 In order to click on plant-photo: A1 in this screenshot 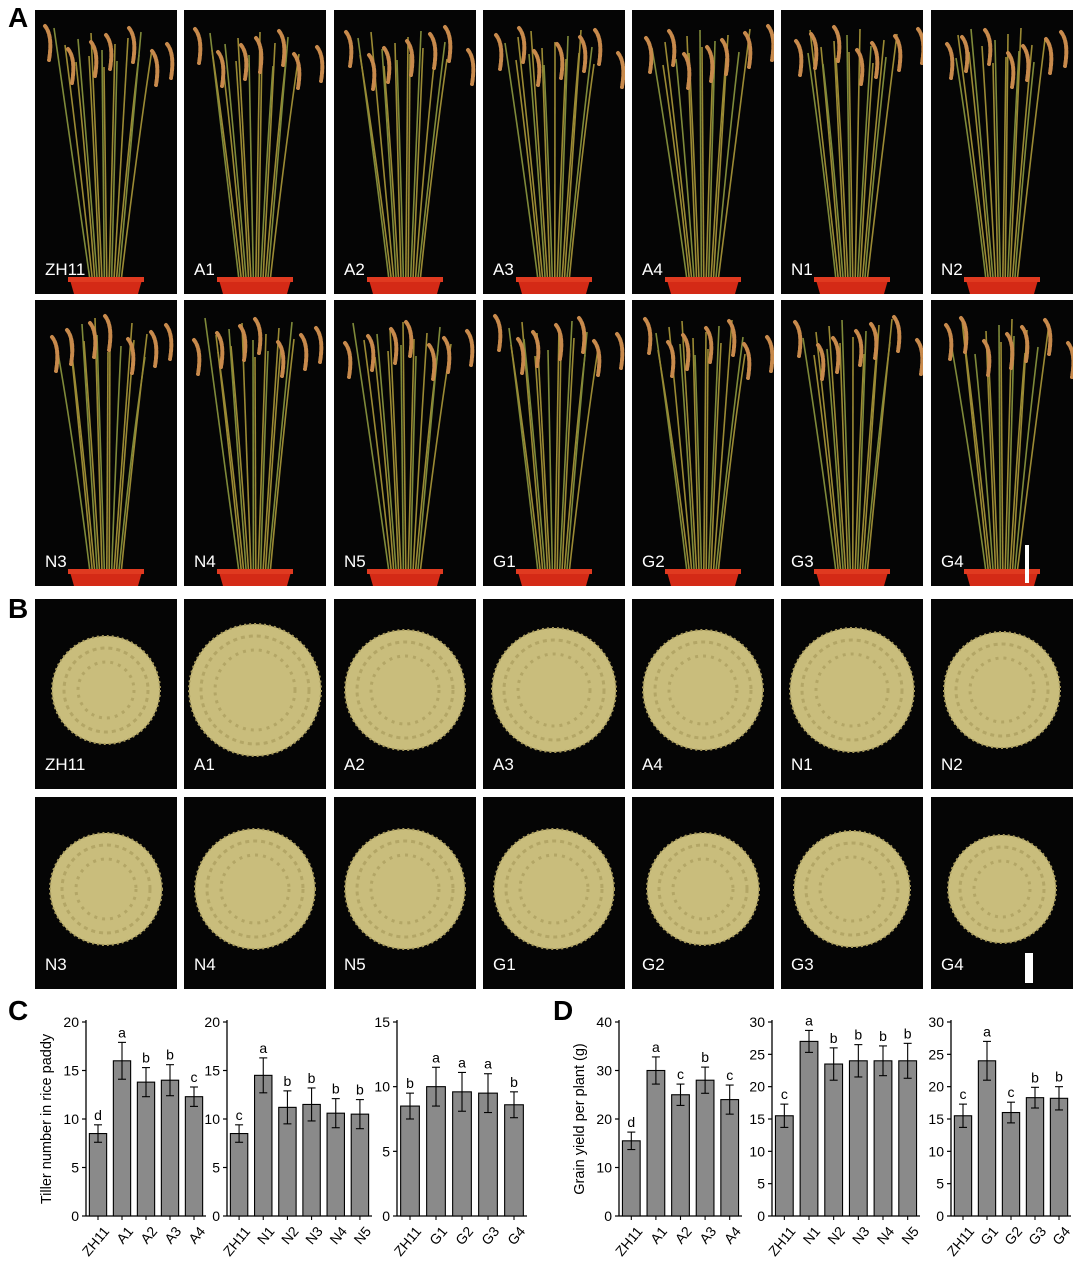, I will do `click(255, 152)`.